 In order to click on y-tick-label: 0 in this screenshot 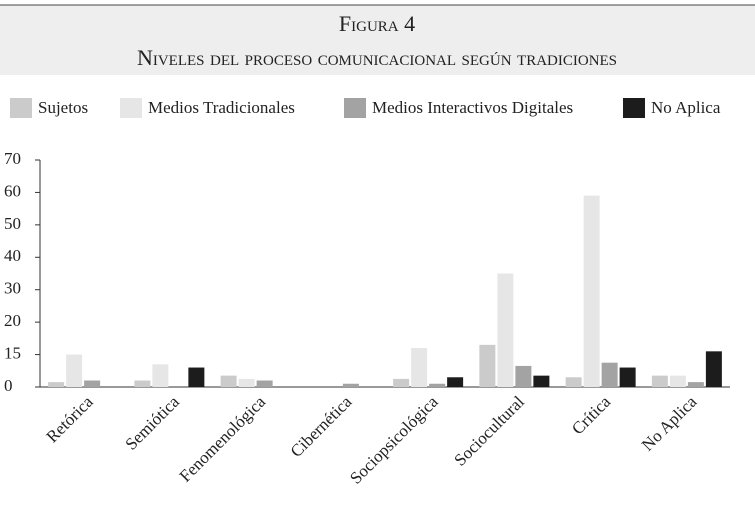, I will do `click(8, 385)`.